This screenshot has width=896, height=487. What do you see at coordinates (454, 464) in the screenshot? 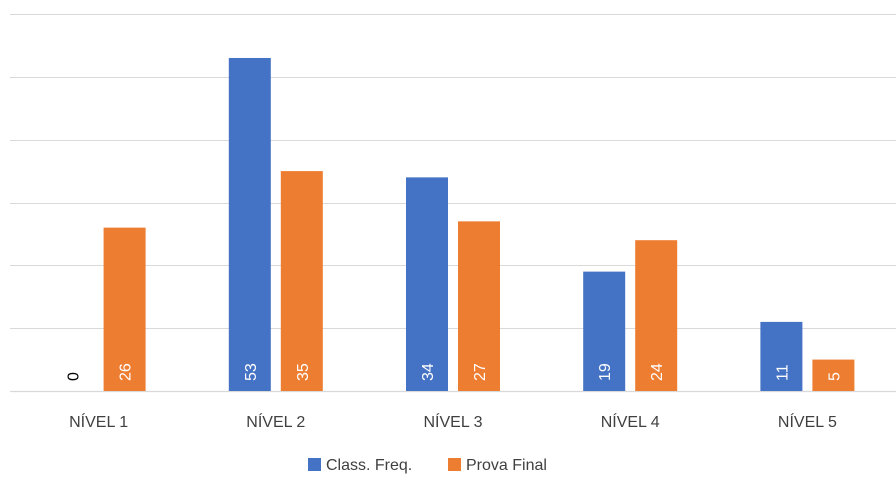
I see `legend-swatch-prova-final` at bounding box center [454, 464].